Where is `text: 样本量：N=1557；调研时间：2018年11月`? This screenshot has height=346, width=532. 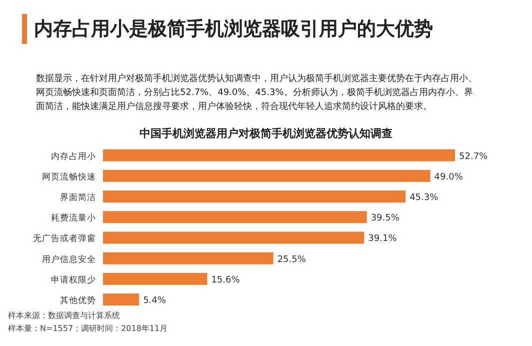
text: 样本量：N=1557；调研时间：2018年11月 is located at coordinates (88, 328).